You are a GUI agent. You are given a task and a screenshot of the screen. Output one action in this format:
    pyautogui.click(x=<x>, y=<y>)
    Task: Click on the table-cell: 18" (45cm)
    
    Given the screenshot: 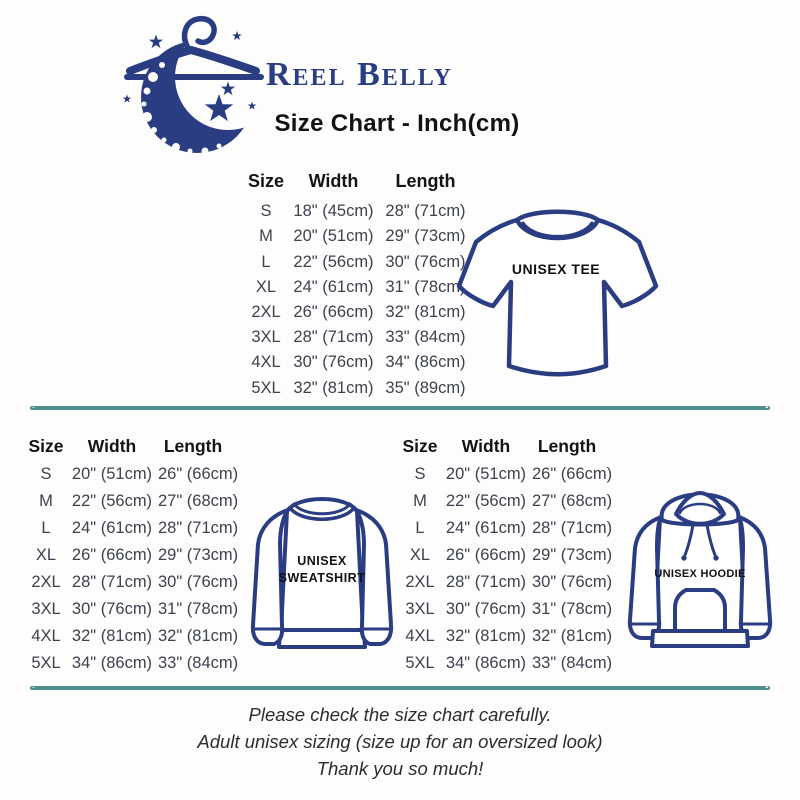 What is the action you would take?
    pyautogui.click(x=333, y=211)
    